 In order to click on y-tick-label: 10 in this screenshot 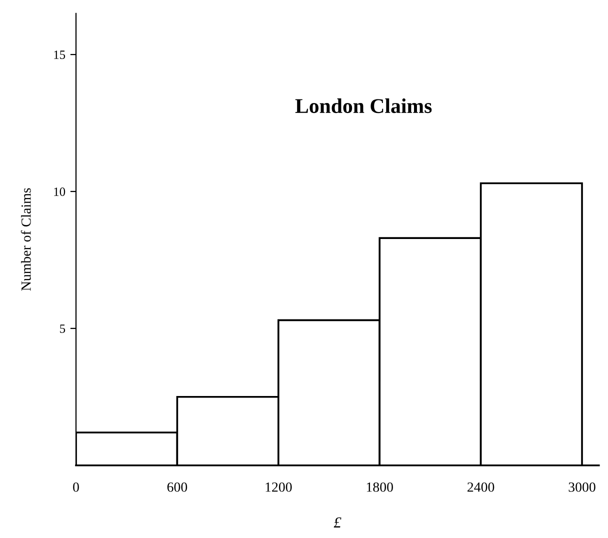, I will do `click(60, 192)`.